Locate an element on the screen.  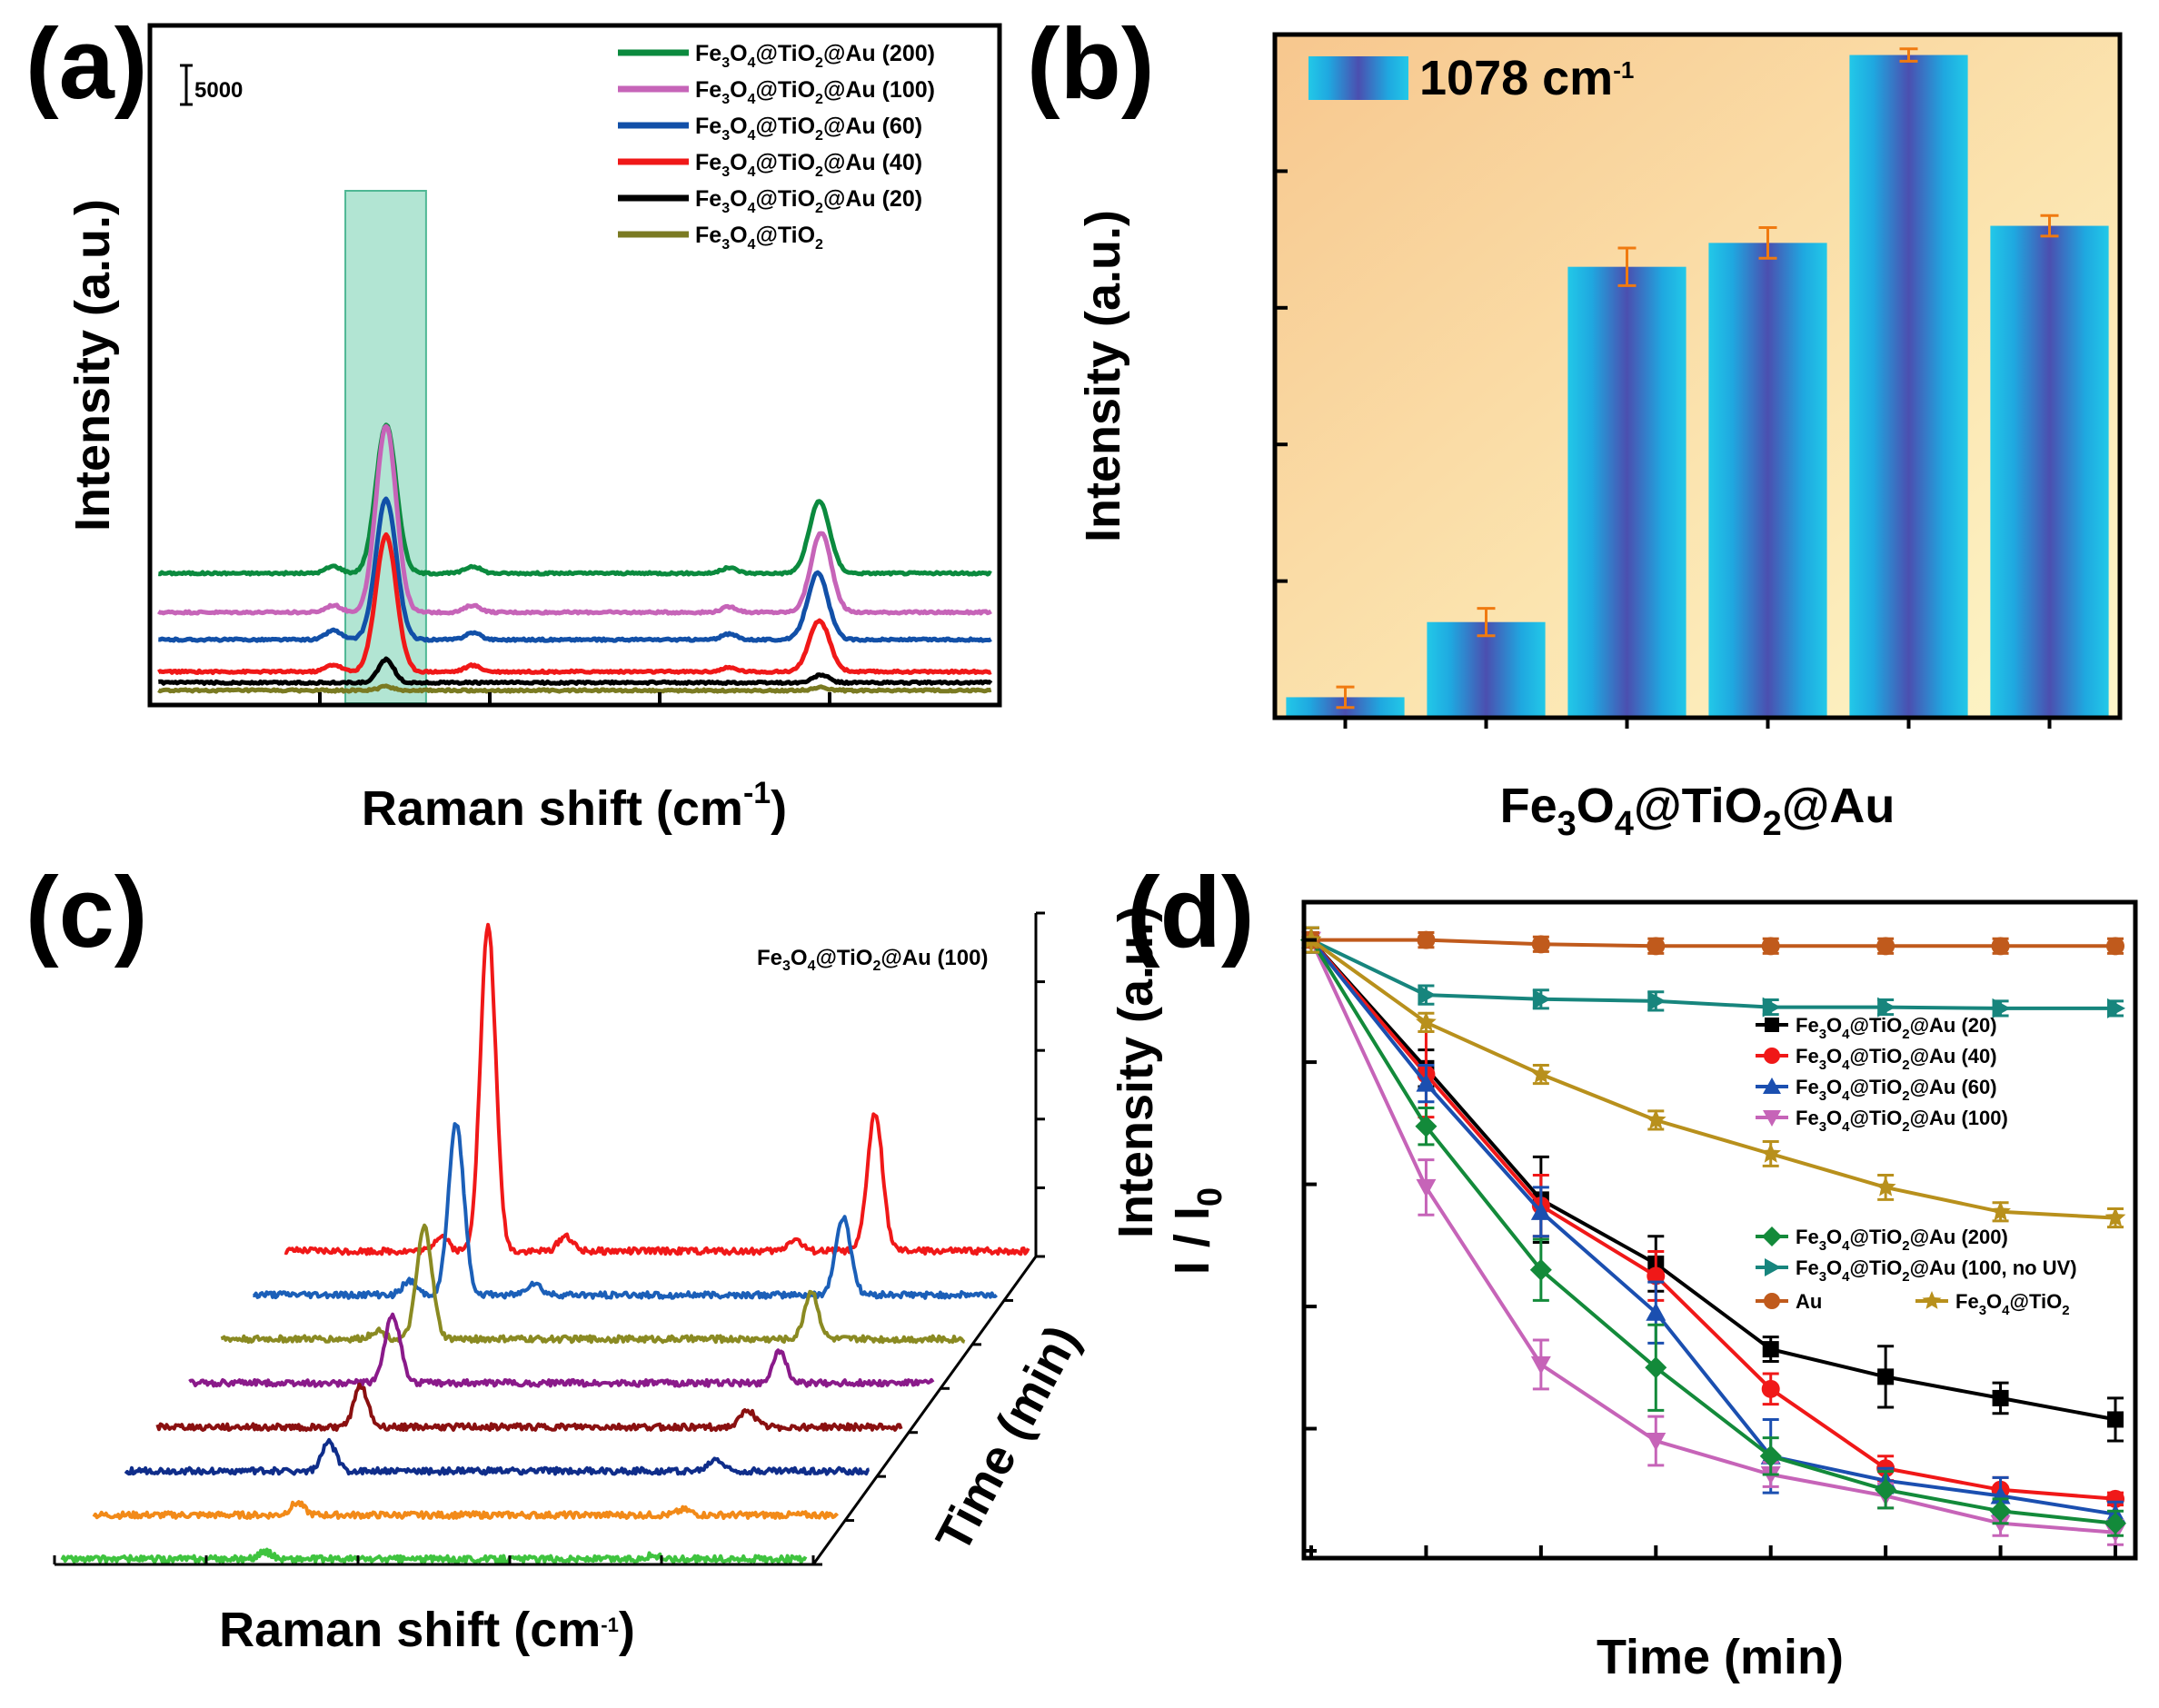
panel-b-legend: 1078 cm-1 is located at coordinates (1471, 78).